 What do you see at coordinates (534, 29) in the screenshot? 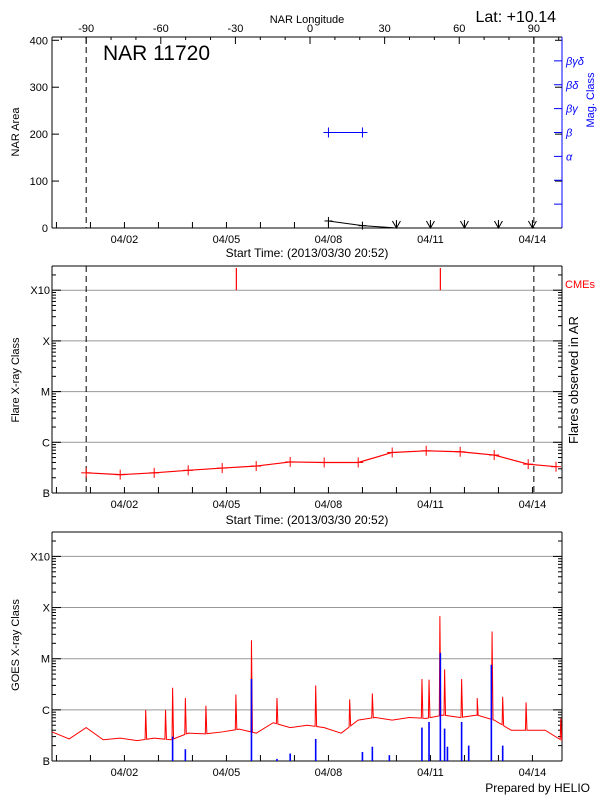
I see `longitude-tick-label: 90` at bounding box center [534, 29].